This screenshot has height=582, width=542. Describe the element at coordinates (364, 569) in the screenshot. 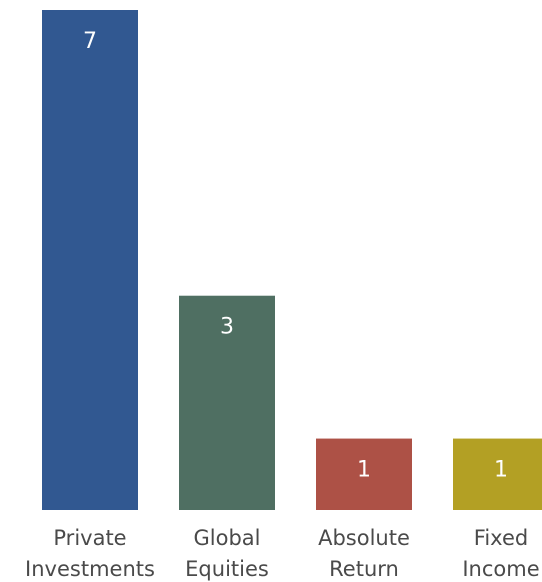

I see `category-label-2-line-1: Return` at that location.